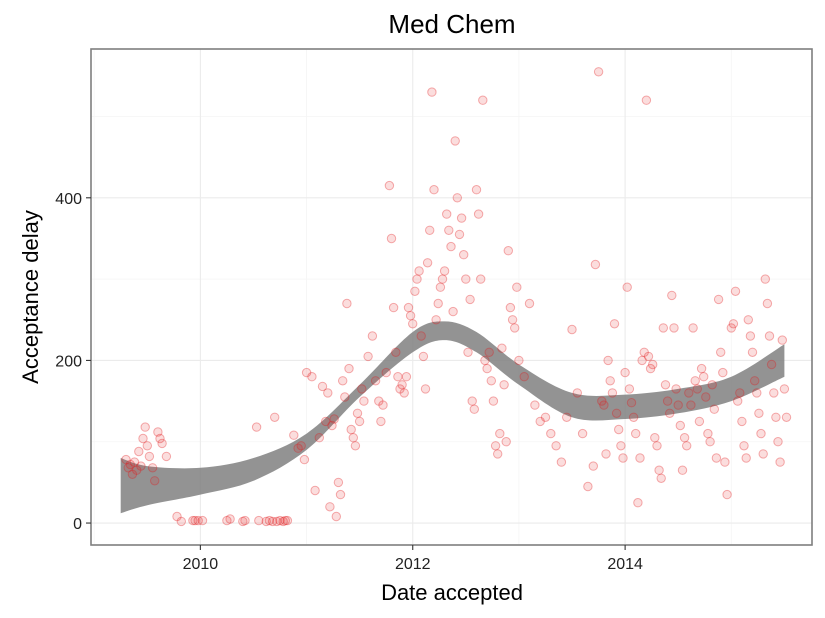 Image resolution: width=825 pixels, height=618 pixels. Describe the element at coordinates (201, 564) in the screenshot. I see `x-tick-label: 2010` at that location.